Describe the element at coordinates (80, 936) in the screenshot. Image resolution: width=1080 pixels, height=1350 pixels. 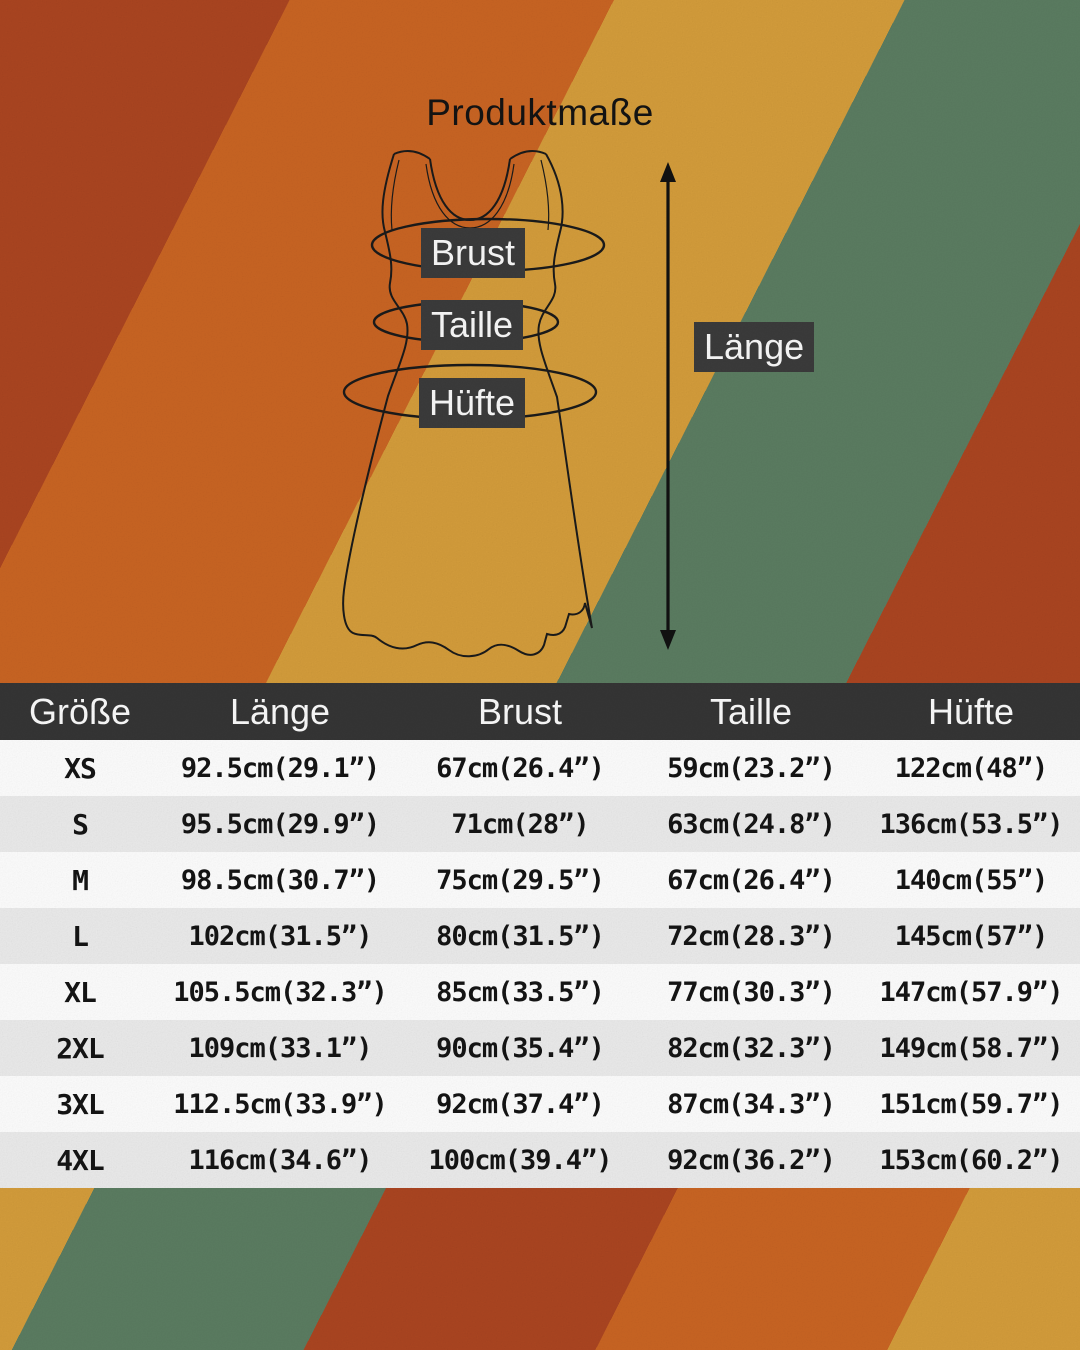
I see `cell-size: L` at that location.